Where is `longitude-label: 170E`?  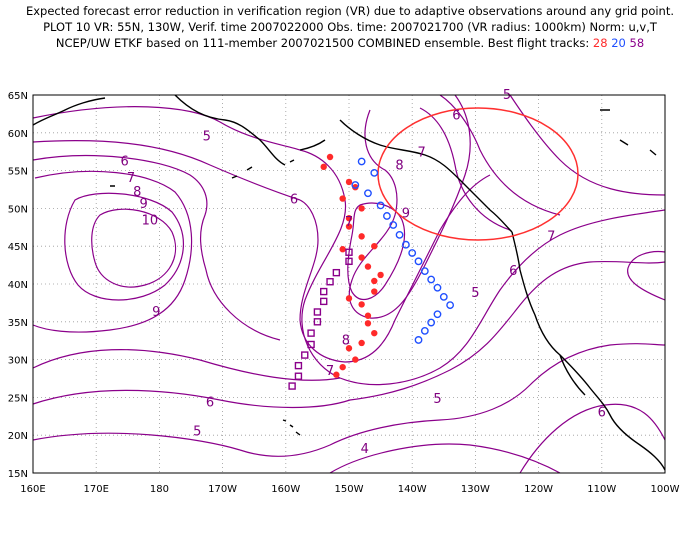 longitude-label: 170E is located at coordinates (95, 489).